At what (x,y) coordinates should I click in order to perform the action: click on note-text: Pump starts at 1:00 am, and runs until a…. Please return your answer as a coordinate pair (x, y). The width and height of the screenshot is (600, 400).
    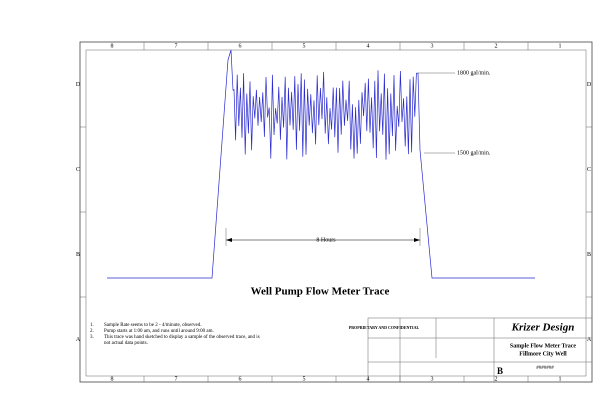
    Looking at the image, I should click on (159, 331).